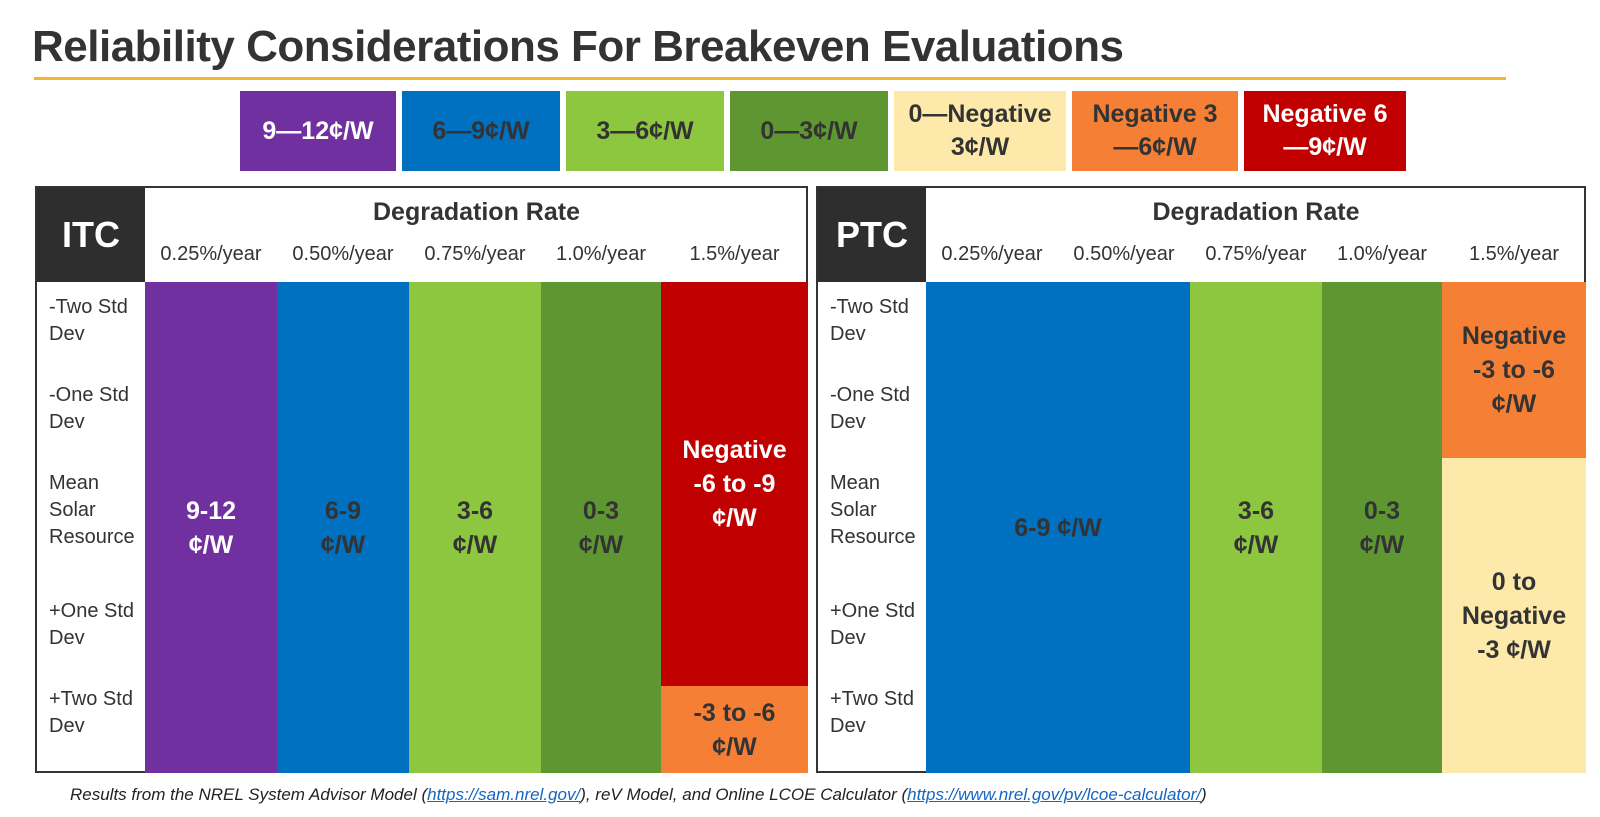 The height and width of the screenshot is (817, 1600). Describe the element at coordinates (91, 235) in the screenshot. I see `itc-label: ITC` at that location.